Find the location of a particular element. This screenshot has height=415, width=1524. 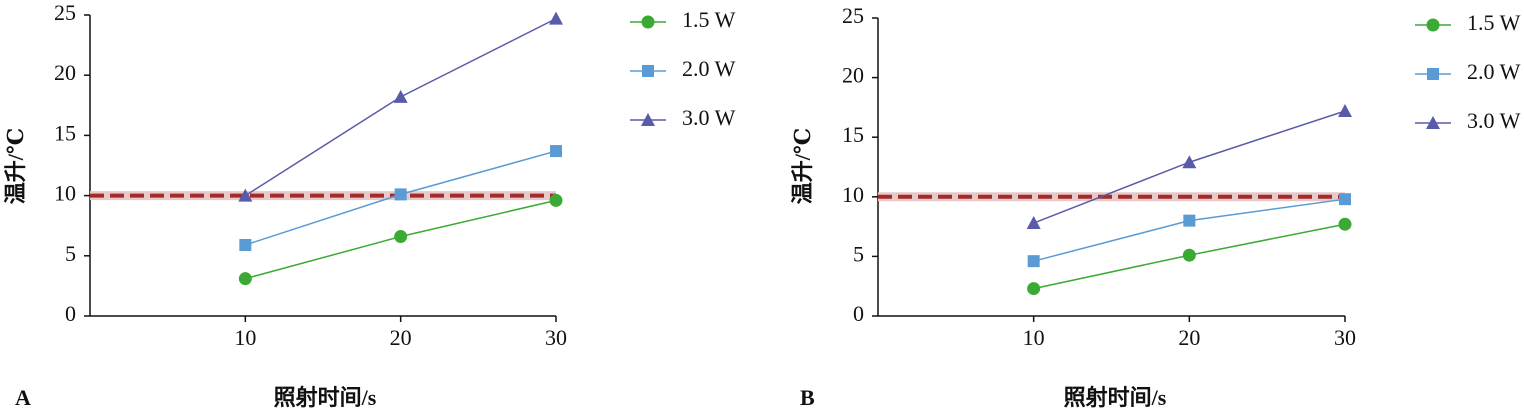

panel-label: A is located at coordinates (23, 397).